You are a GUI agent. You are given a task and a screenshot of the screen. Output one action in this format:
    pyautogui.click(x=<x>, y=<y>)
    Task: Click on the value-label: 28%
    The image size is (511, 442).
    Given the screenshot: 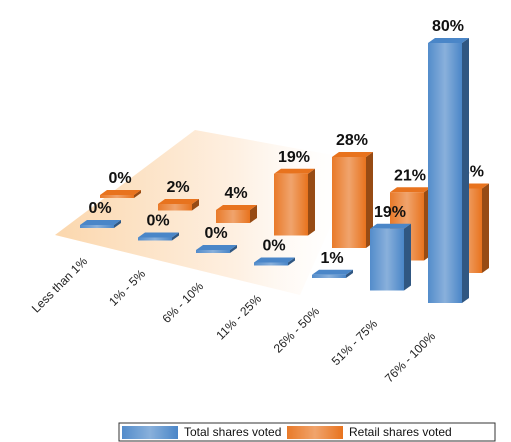 What is the action you would take?
    pyautogui.click(x=352, y=140)
    